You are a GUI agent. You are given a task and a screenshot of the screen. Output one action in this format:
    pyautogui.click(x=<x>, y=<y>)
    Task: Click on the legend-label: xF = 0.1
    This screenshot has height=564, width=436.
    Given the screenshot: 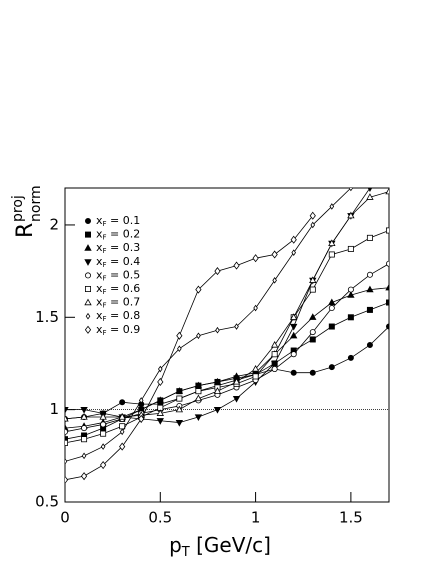 What is the action you would take?
    pyautogui.click(x=118, y=221)
    